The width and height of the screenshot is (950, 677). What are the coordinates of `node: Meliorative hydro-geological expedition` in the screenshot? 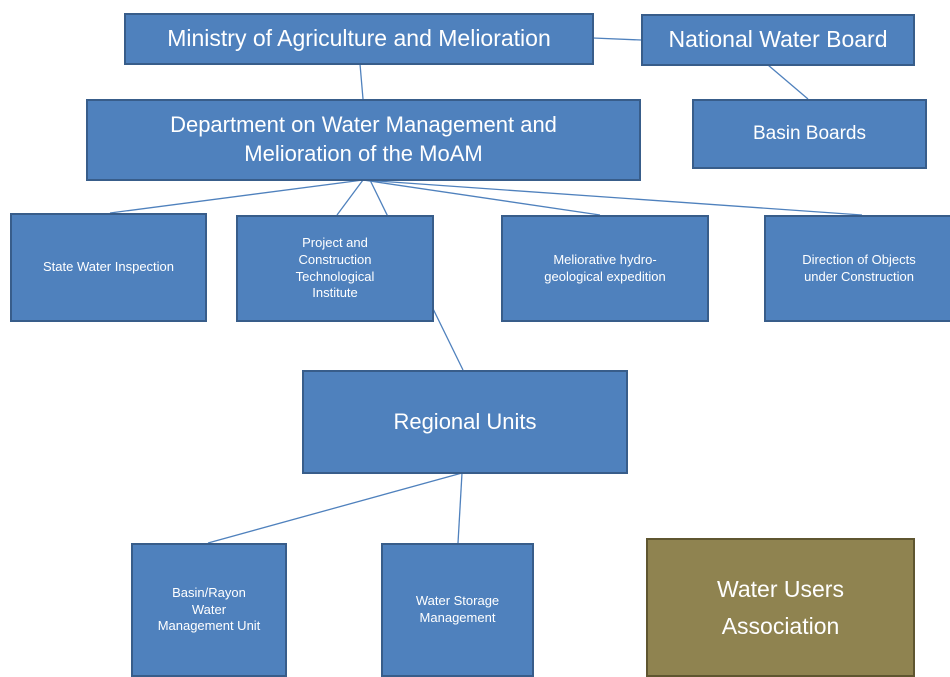 It's located at (605, 268).